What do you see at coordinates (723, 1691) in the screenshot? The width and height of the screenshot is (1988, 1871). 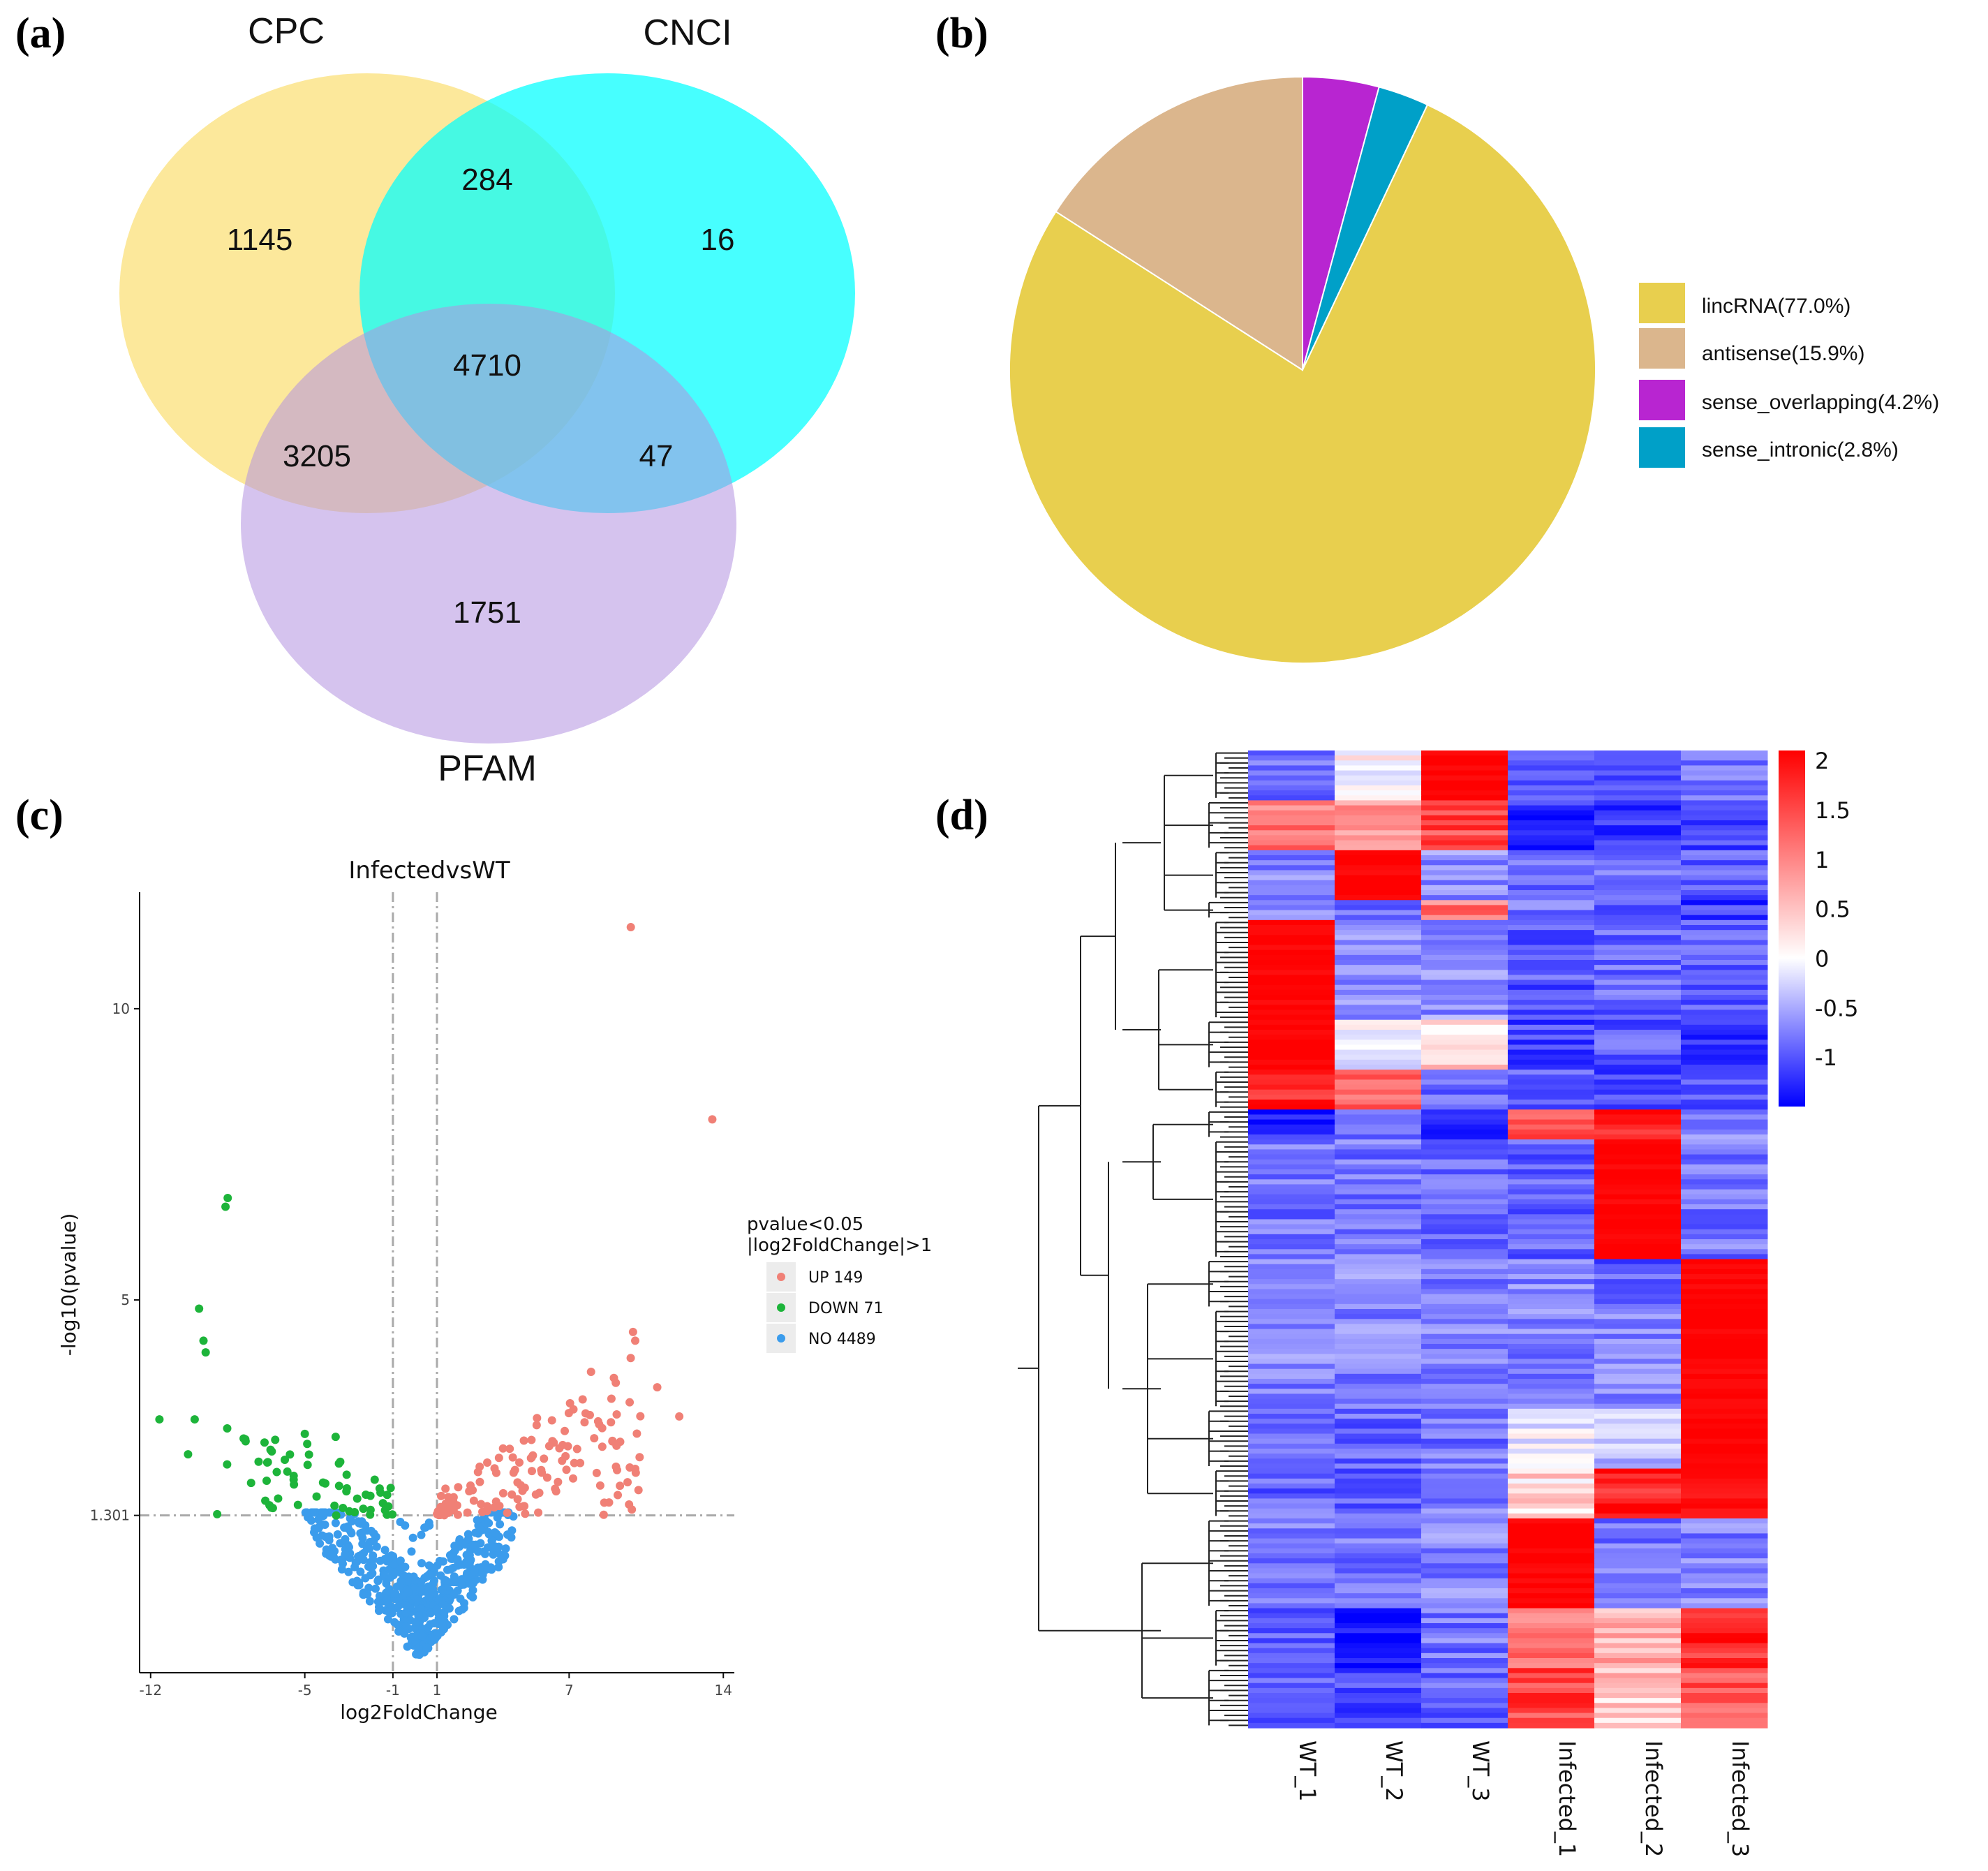 I see `volcano-x-tick-label: 14` at bounding box center [723, 1691].